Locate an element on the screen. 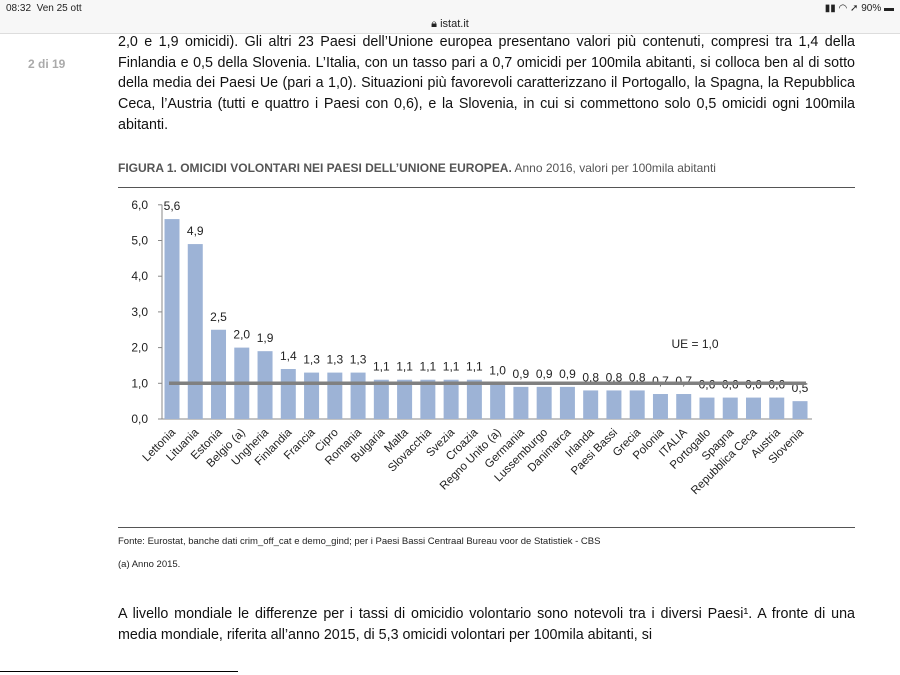 This screenshot has height=675, width=900. bar-svezia is located at coordinates (451, 399).